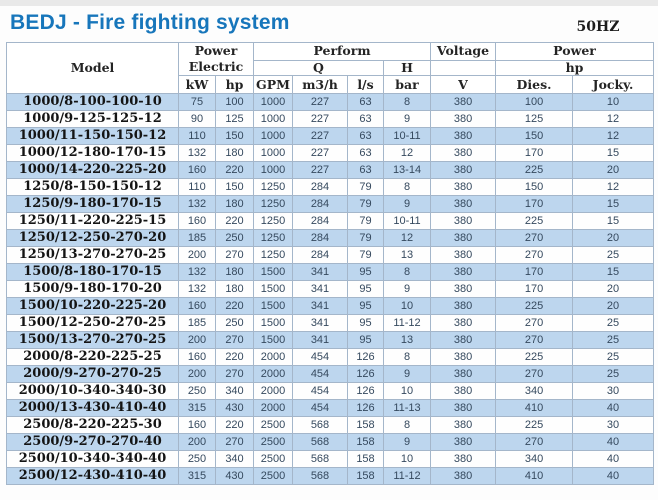  I want to click on units-header-row: kW hp GPM m3/h l/s bar V Dies. Jocky., so click(331, 84).